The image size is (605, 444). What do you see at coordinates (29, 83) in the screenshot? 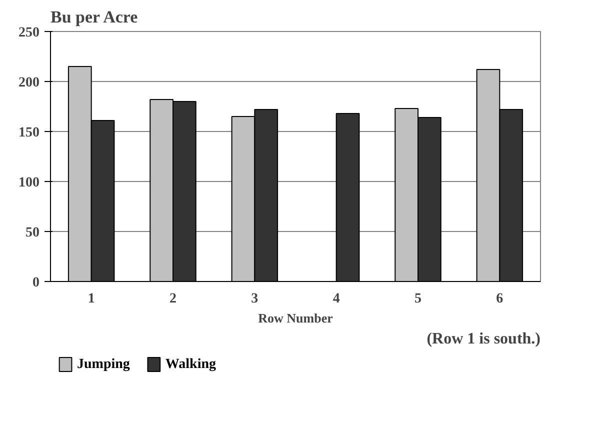
I see `y-tick-label: 200` at bounding box center [29, 83].